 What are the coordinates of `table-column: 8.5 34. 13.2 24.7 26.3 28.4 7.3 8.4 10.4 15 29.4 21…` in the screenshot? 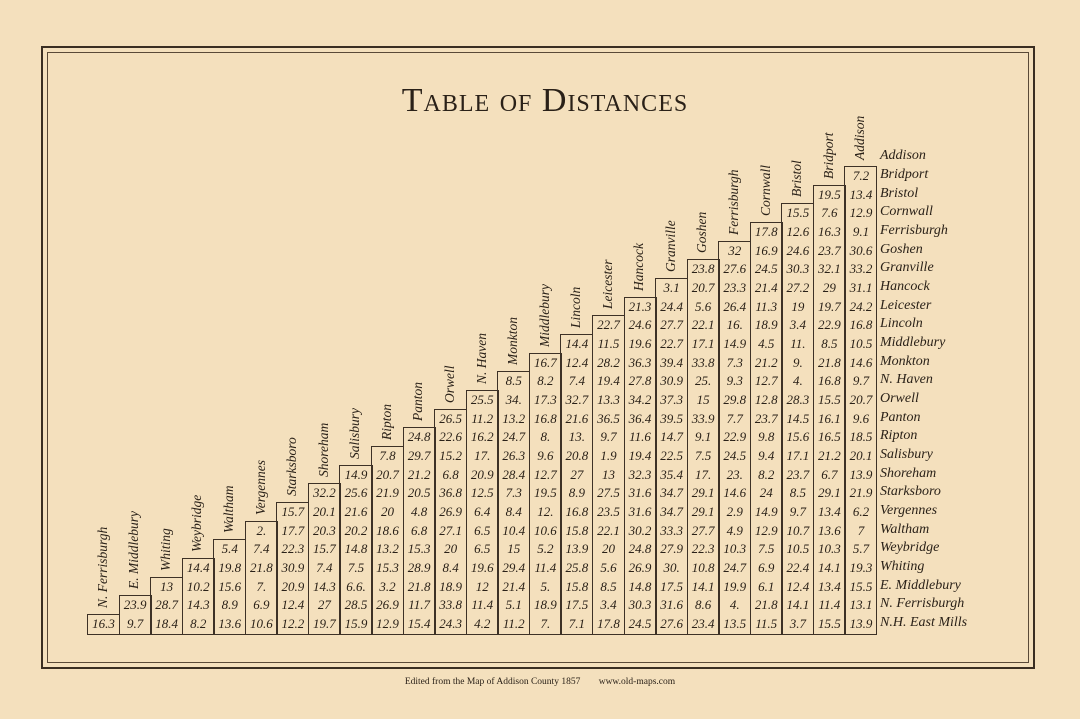 It's located at (514, 503).